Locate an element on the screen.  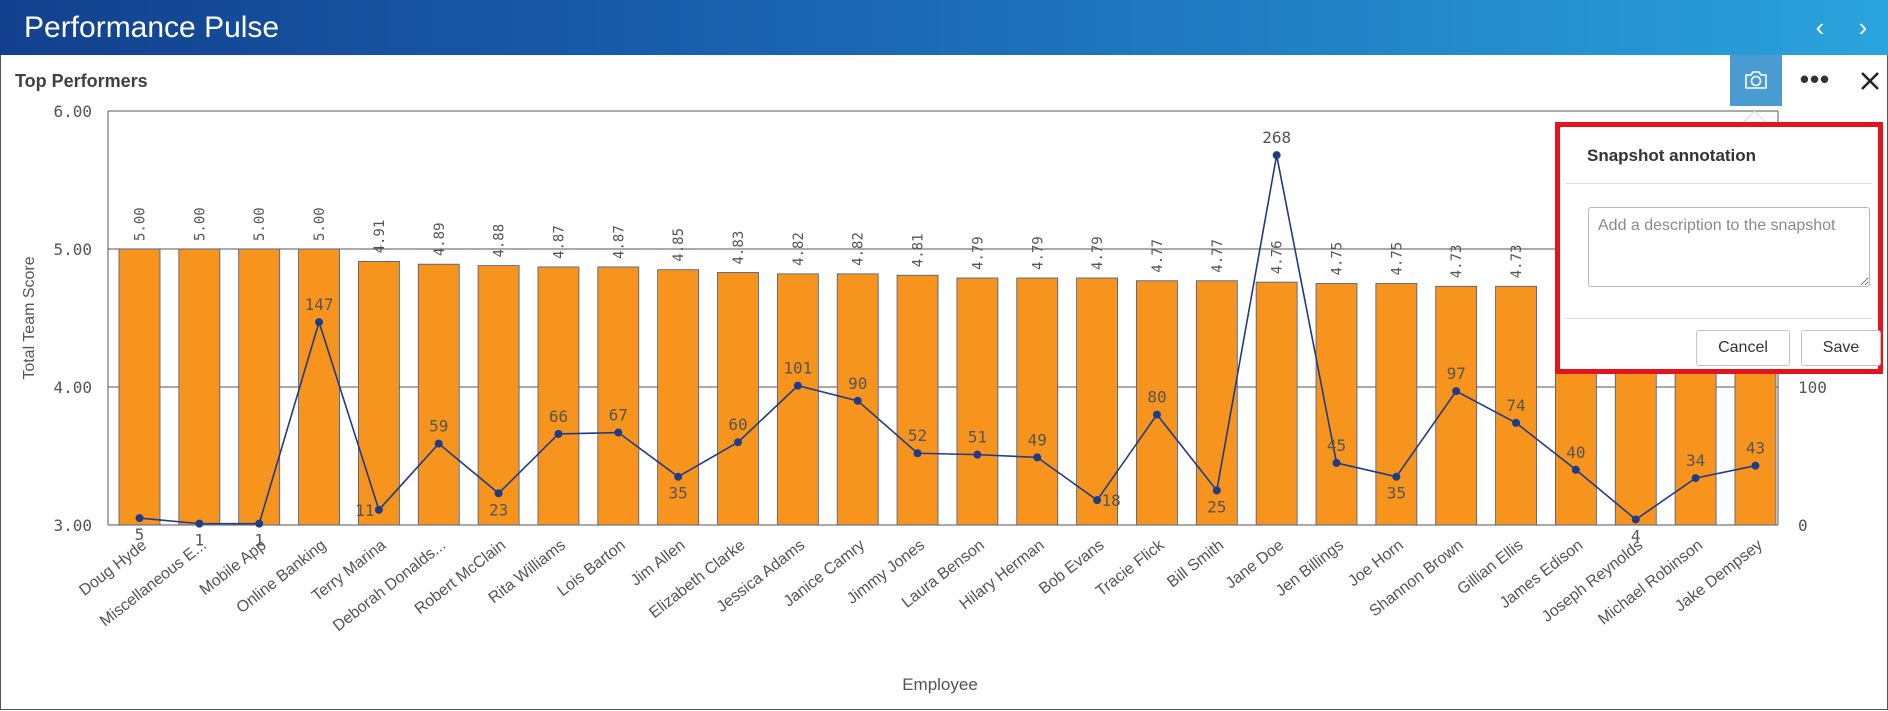
line-value-label: 66 is located at coordinates (558, 416).